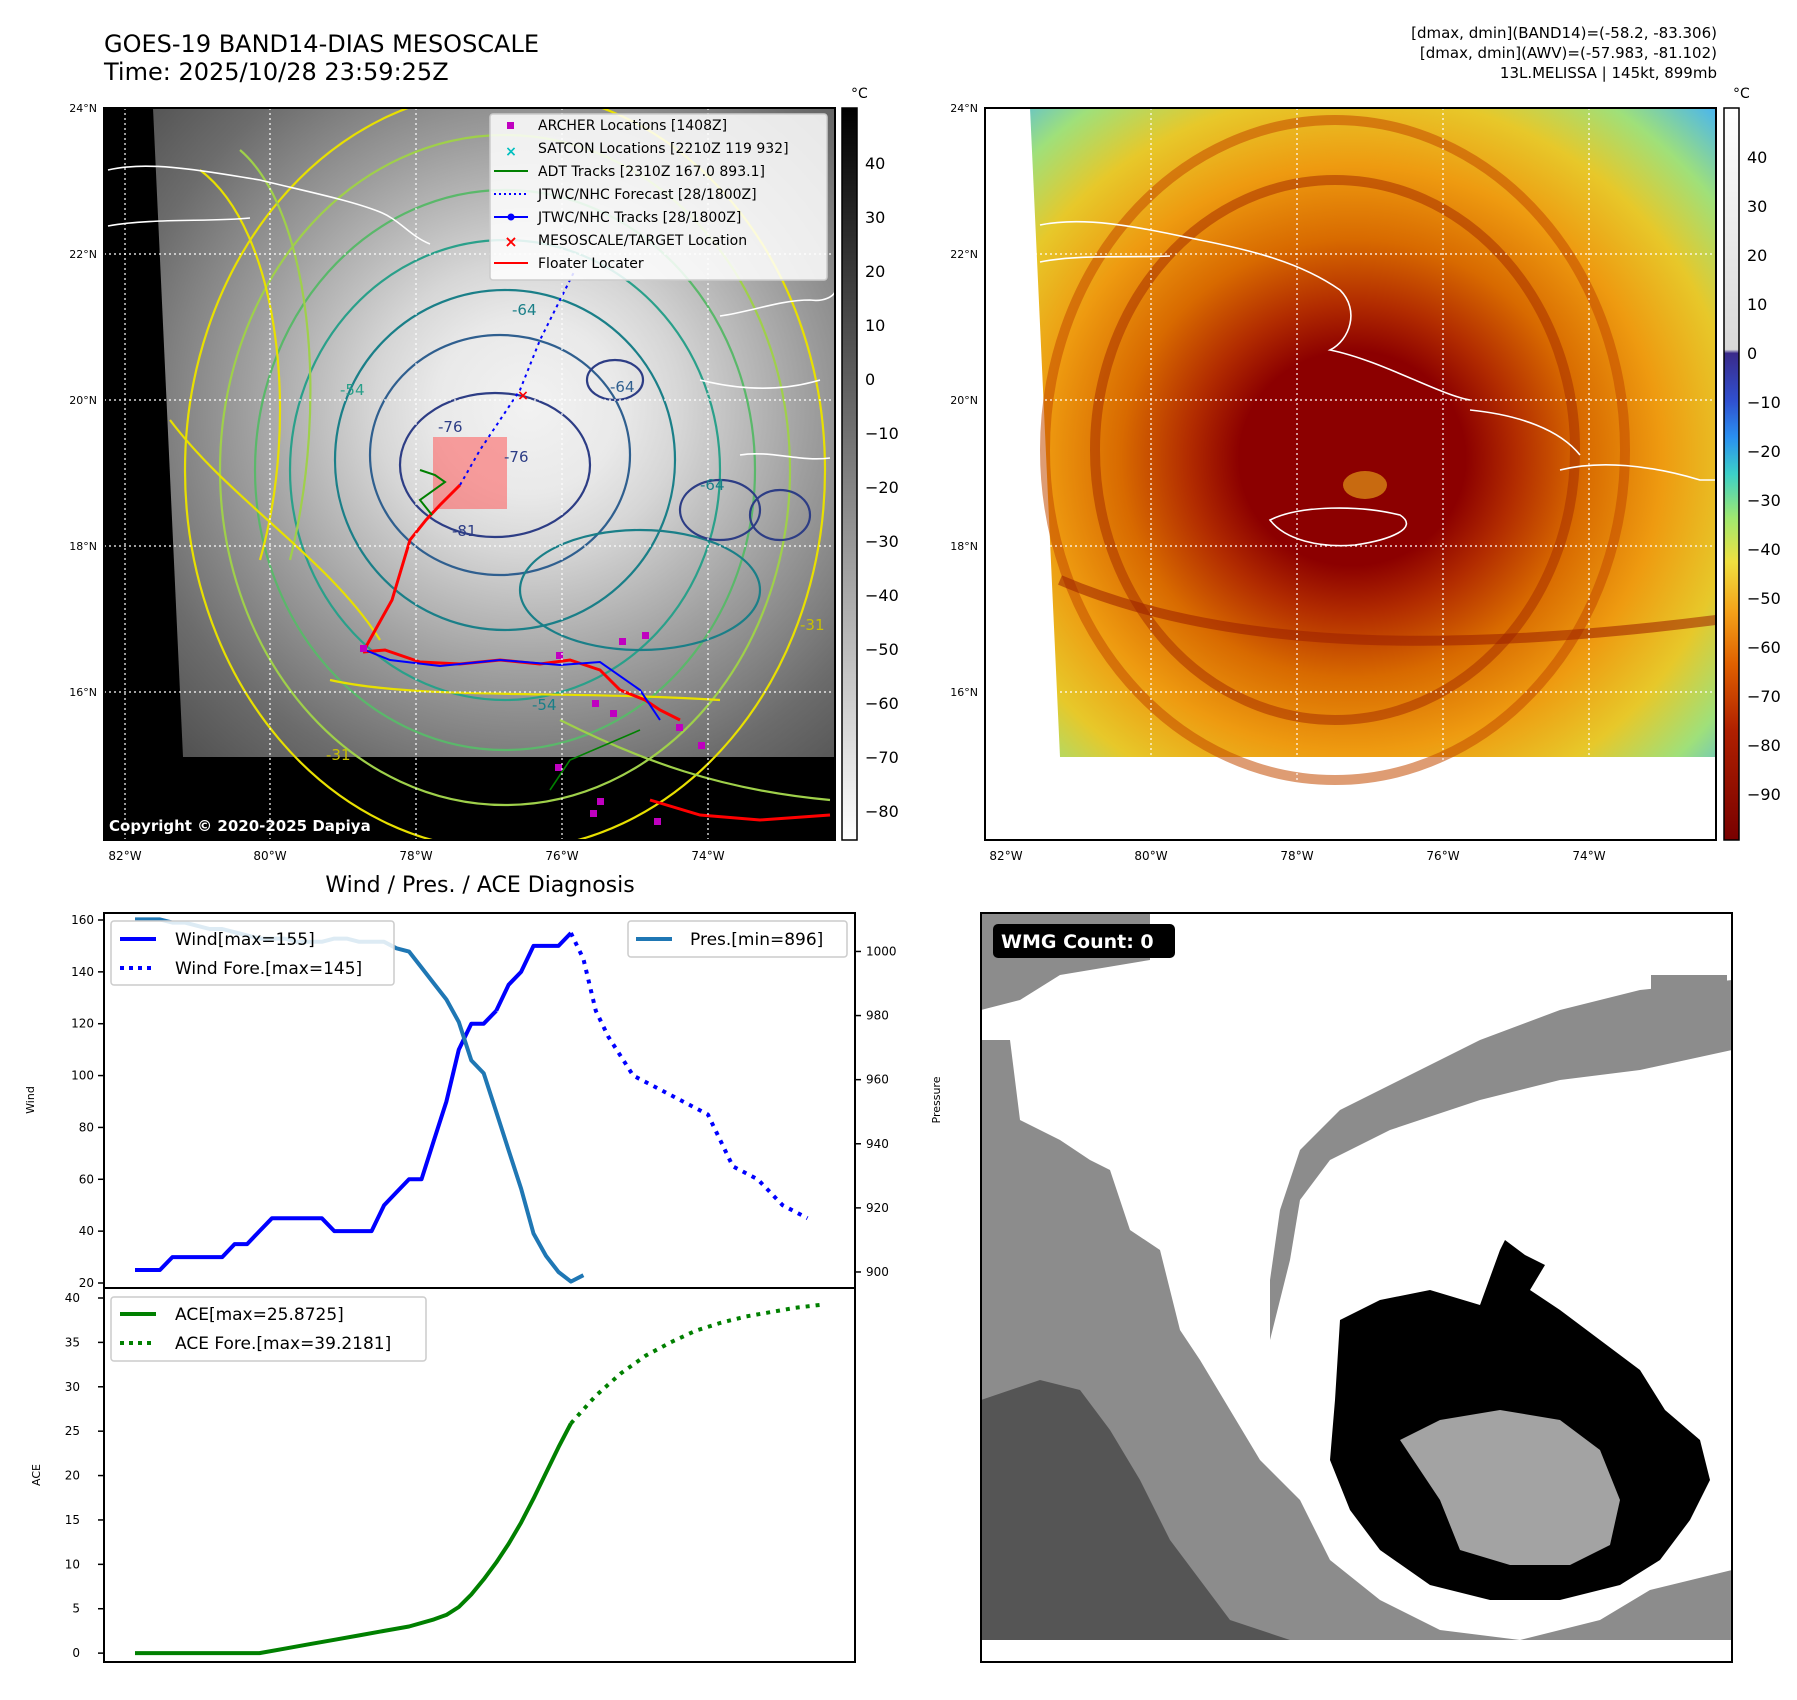  I want to click on awv-colorbar-unit: °C, so click(1741, 94).